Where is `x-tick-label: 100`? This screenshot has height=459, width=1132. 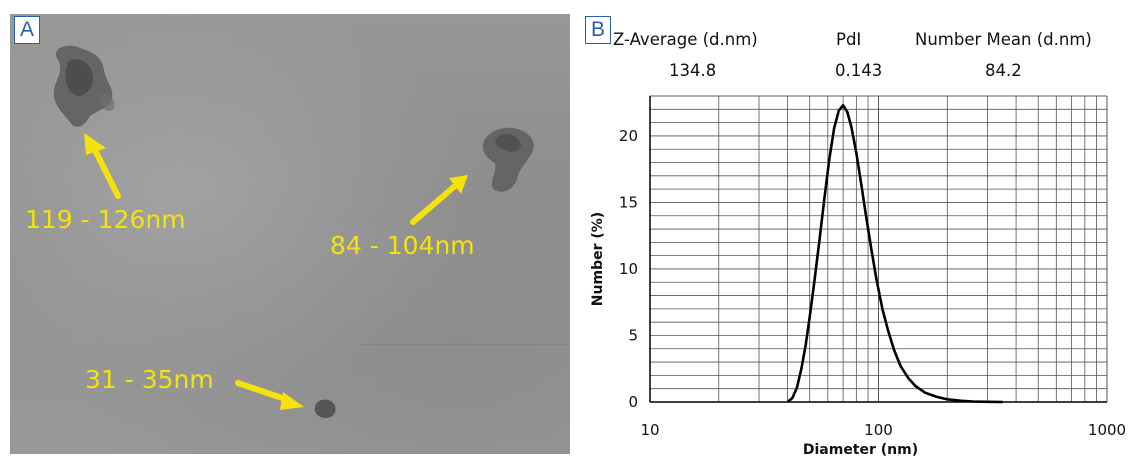 x-tick-label: 100 is located at coordinates (878, 430).